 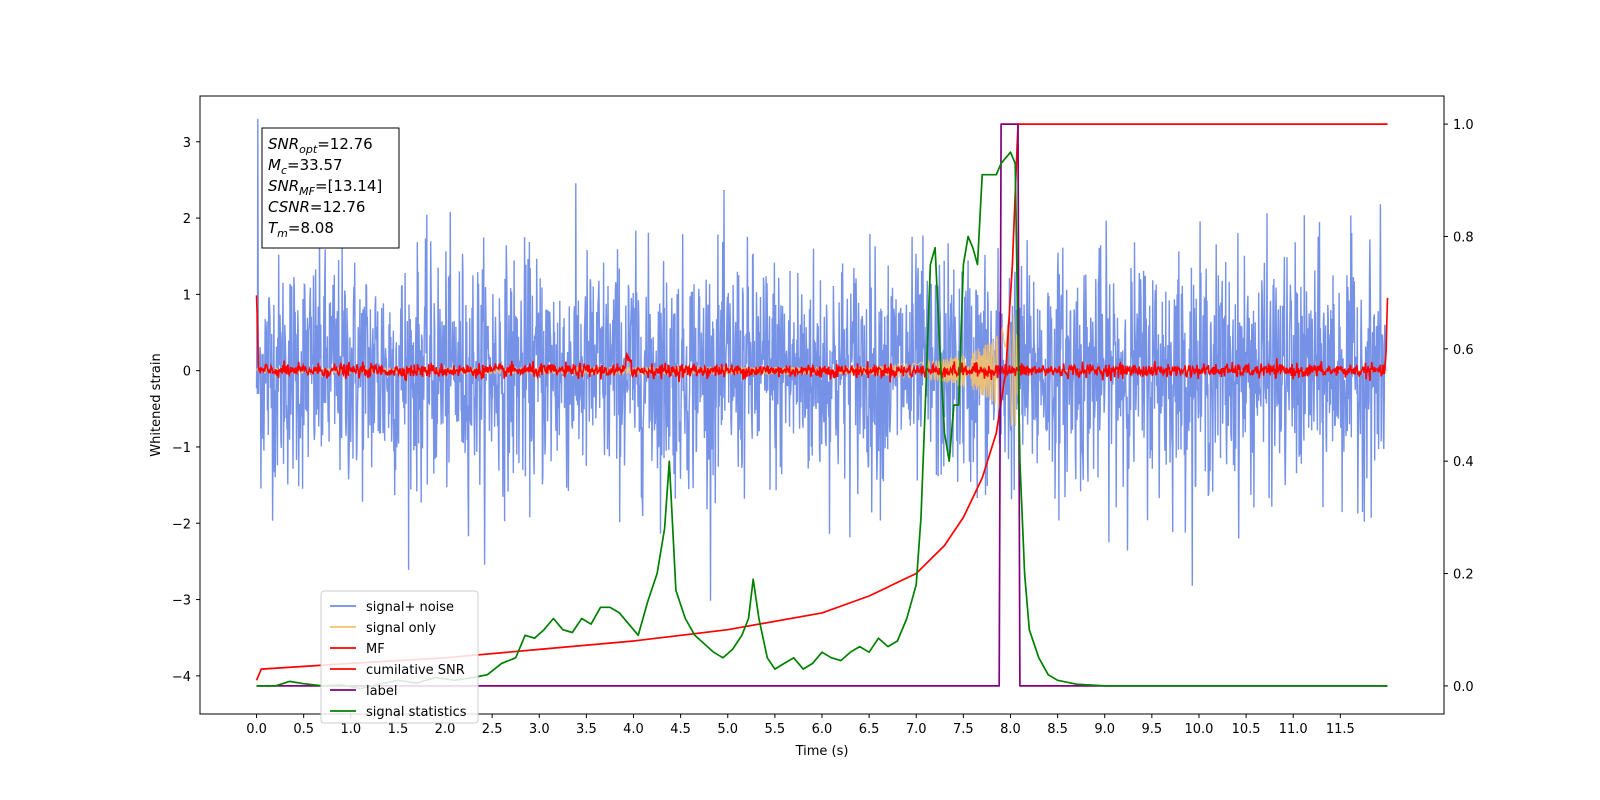 I want to click on annotation-line: SNRopt=12.76, so click(x=320, y=145).